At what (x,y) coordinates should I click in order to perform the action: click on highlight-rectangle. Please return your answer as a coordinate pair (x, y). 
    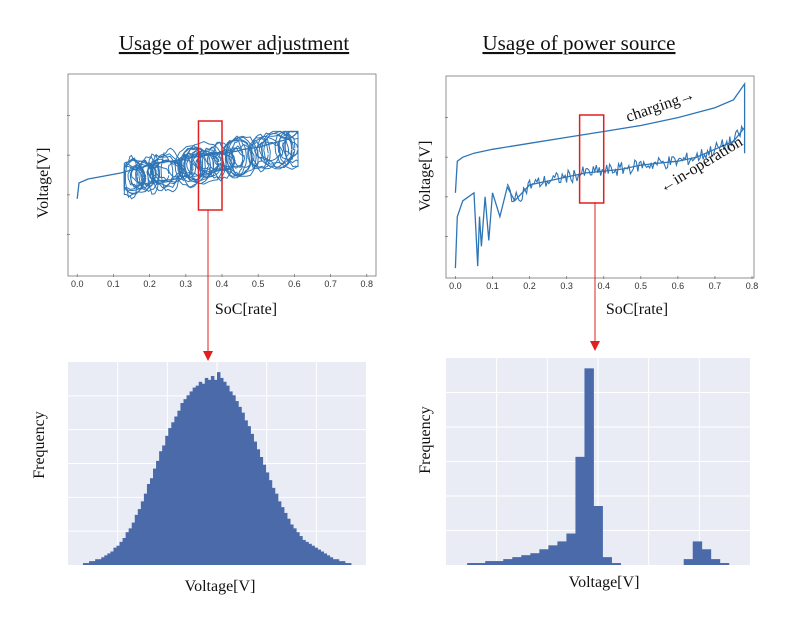
    Looking at the image, I should click on (210, 165).